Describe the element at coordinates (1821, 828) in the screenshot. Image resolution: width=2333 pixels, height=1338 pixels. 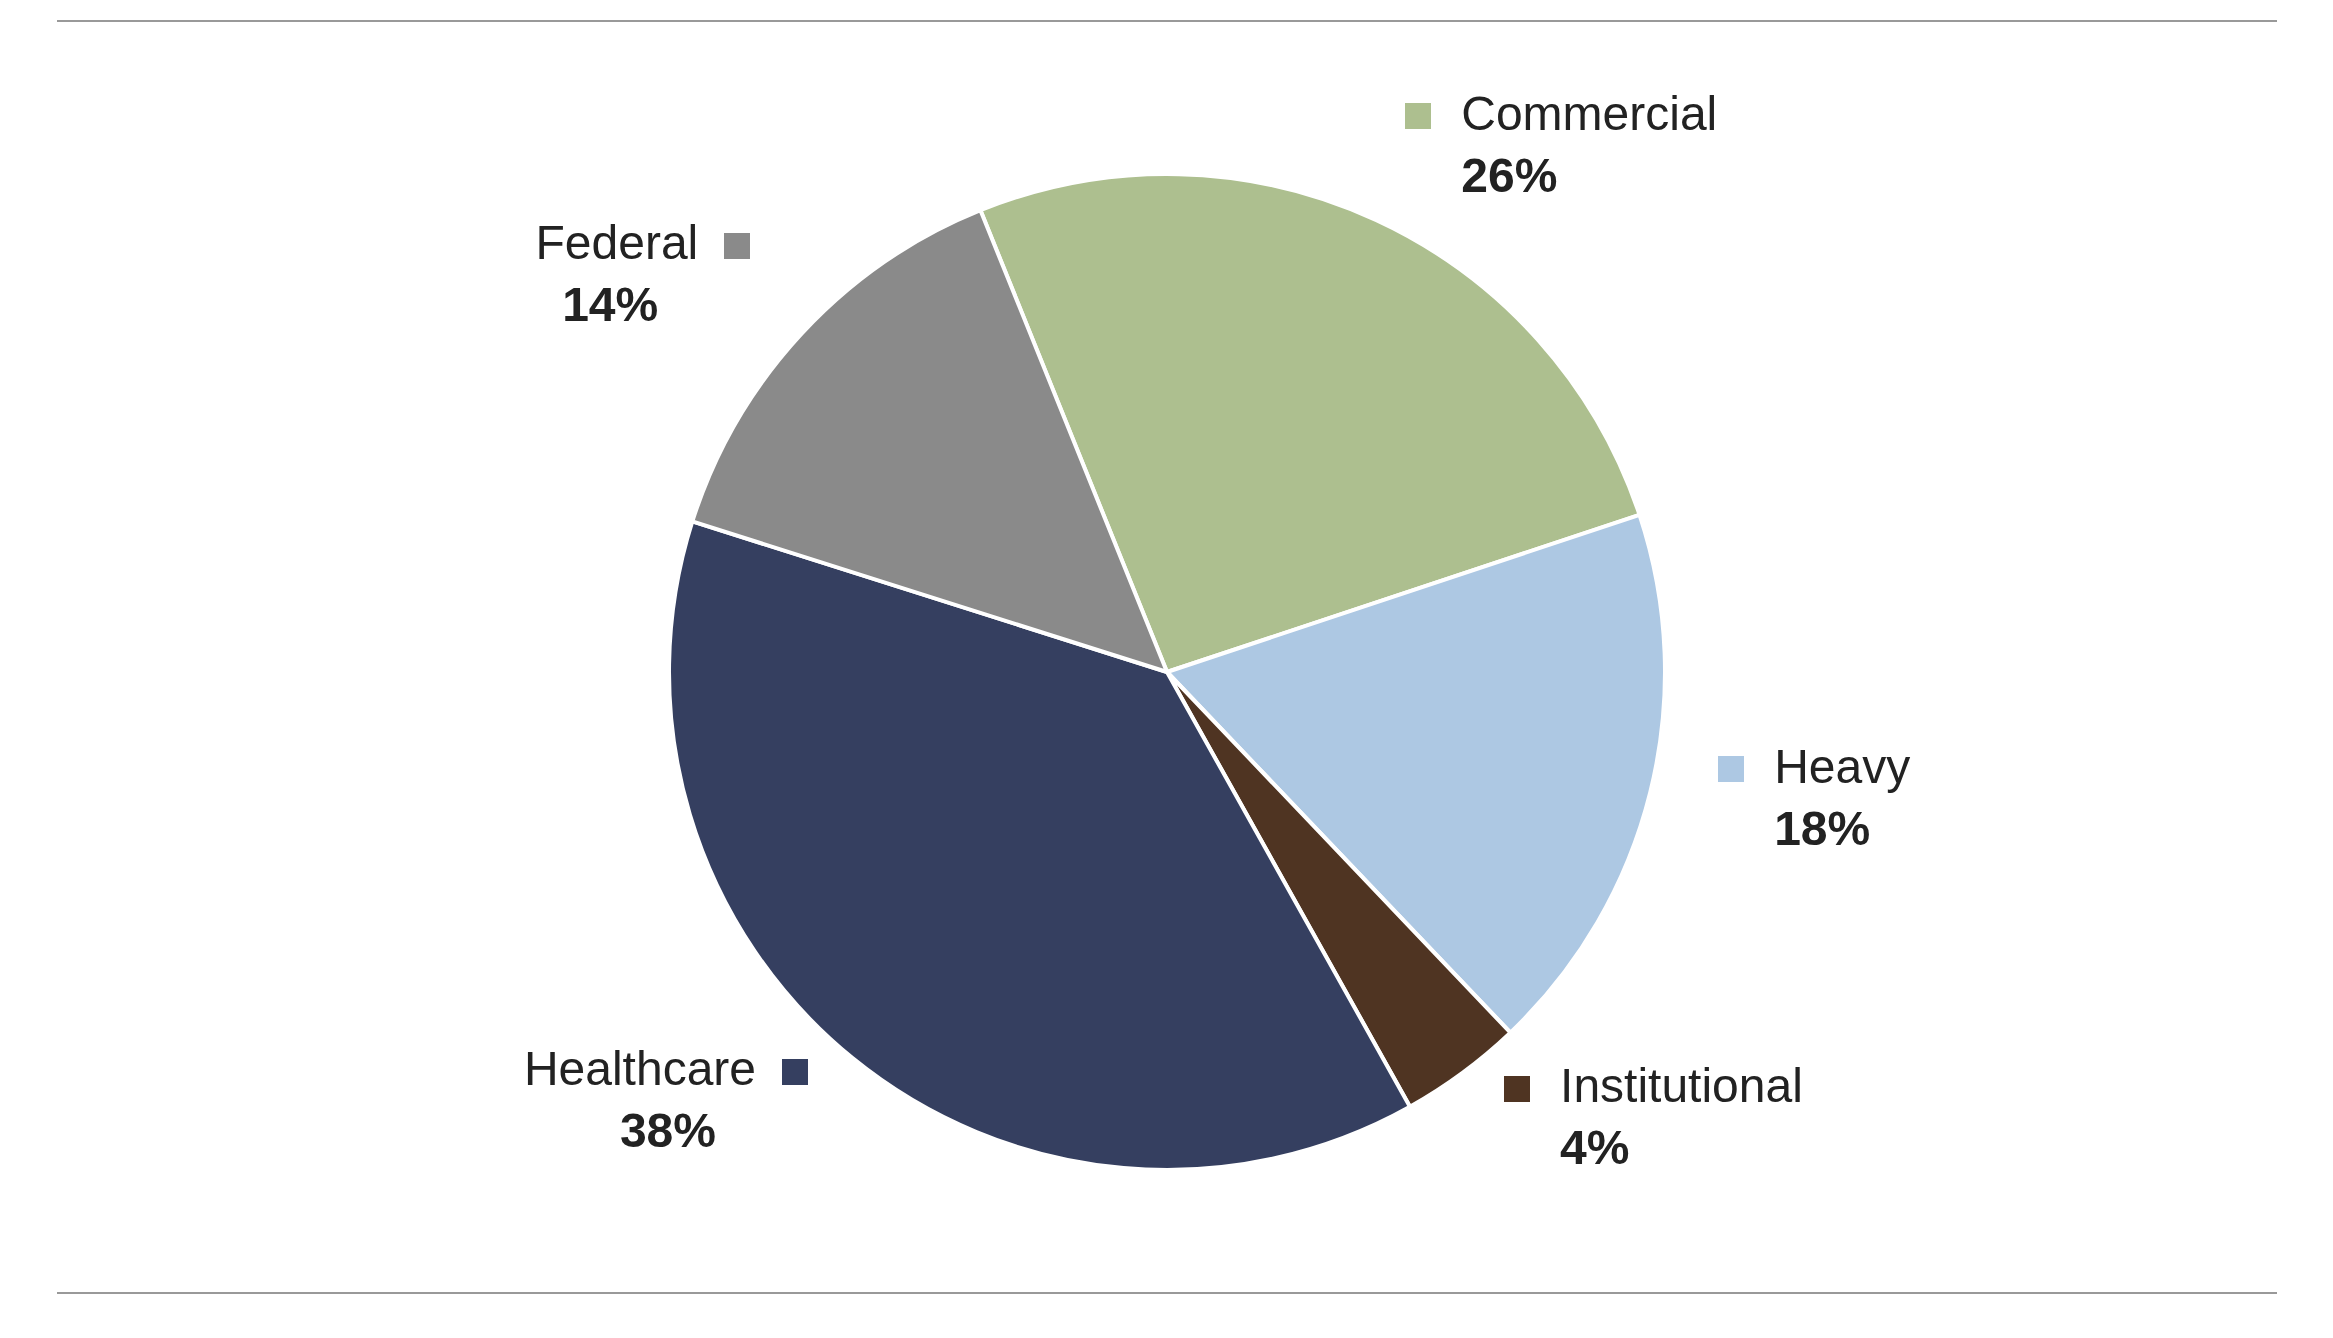
I see `data-label: 18%` at that location.